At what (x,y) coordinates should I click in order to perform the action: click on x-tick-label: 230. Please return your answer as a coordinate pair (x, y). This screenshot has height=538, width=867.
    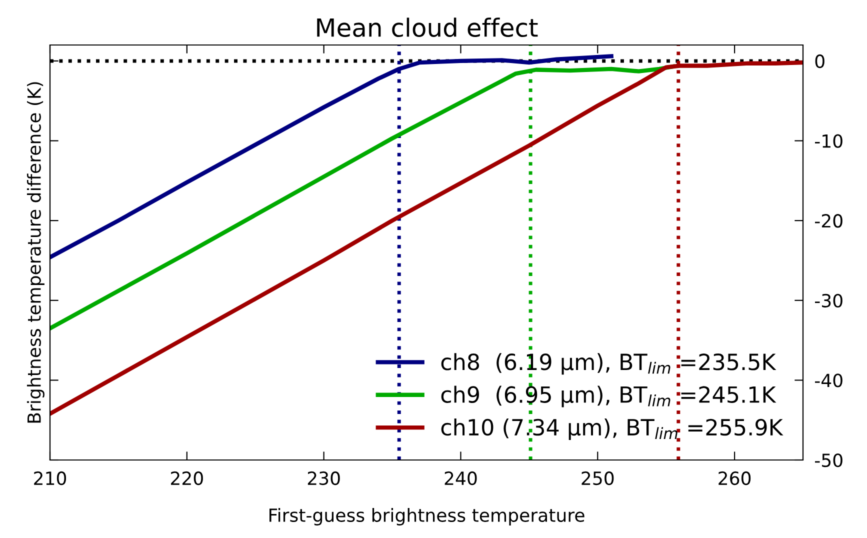
    Looking at the image, I should click on (324, 478).